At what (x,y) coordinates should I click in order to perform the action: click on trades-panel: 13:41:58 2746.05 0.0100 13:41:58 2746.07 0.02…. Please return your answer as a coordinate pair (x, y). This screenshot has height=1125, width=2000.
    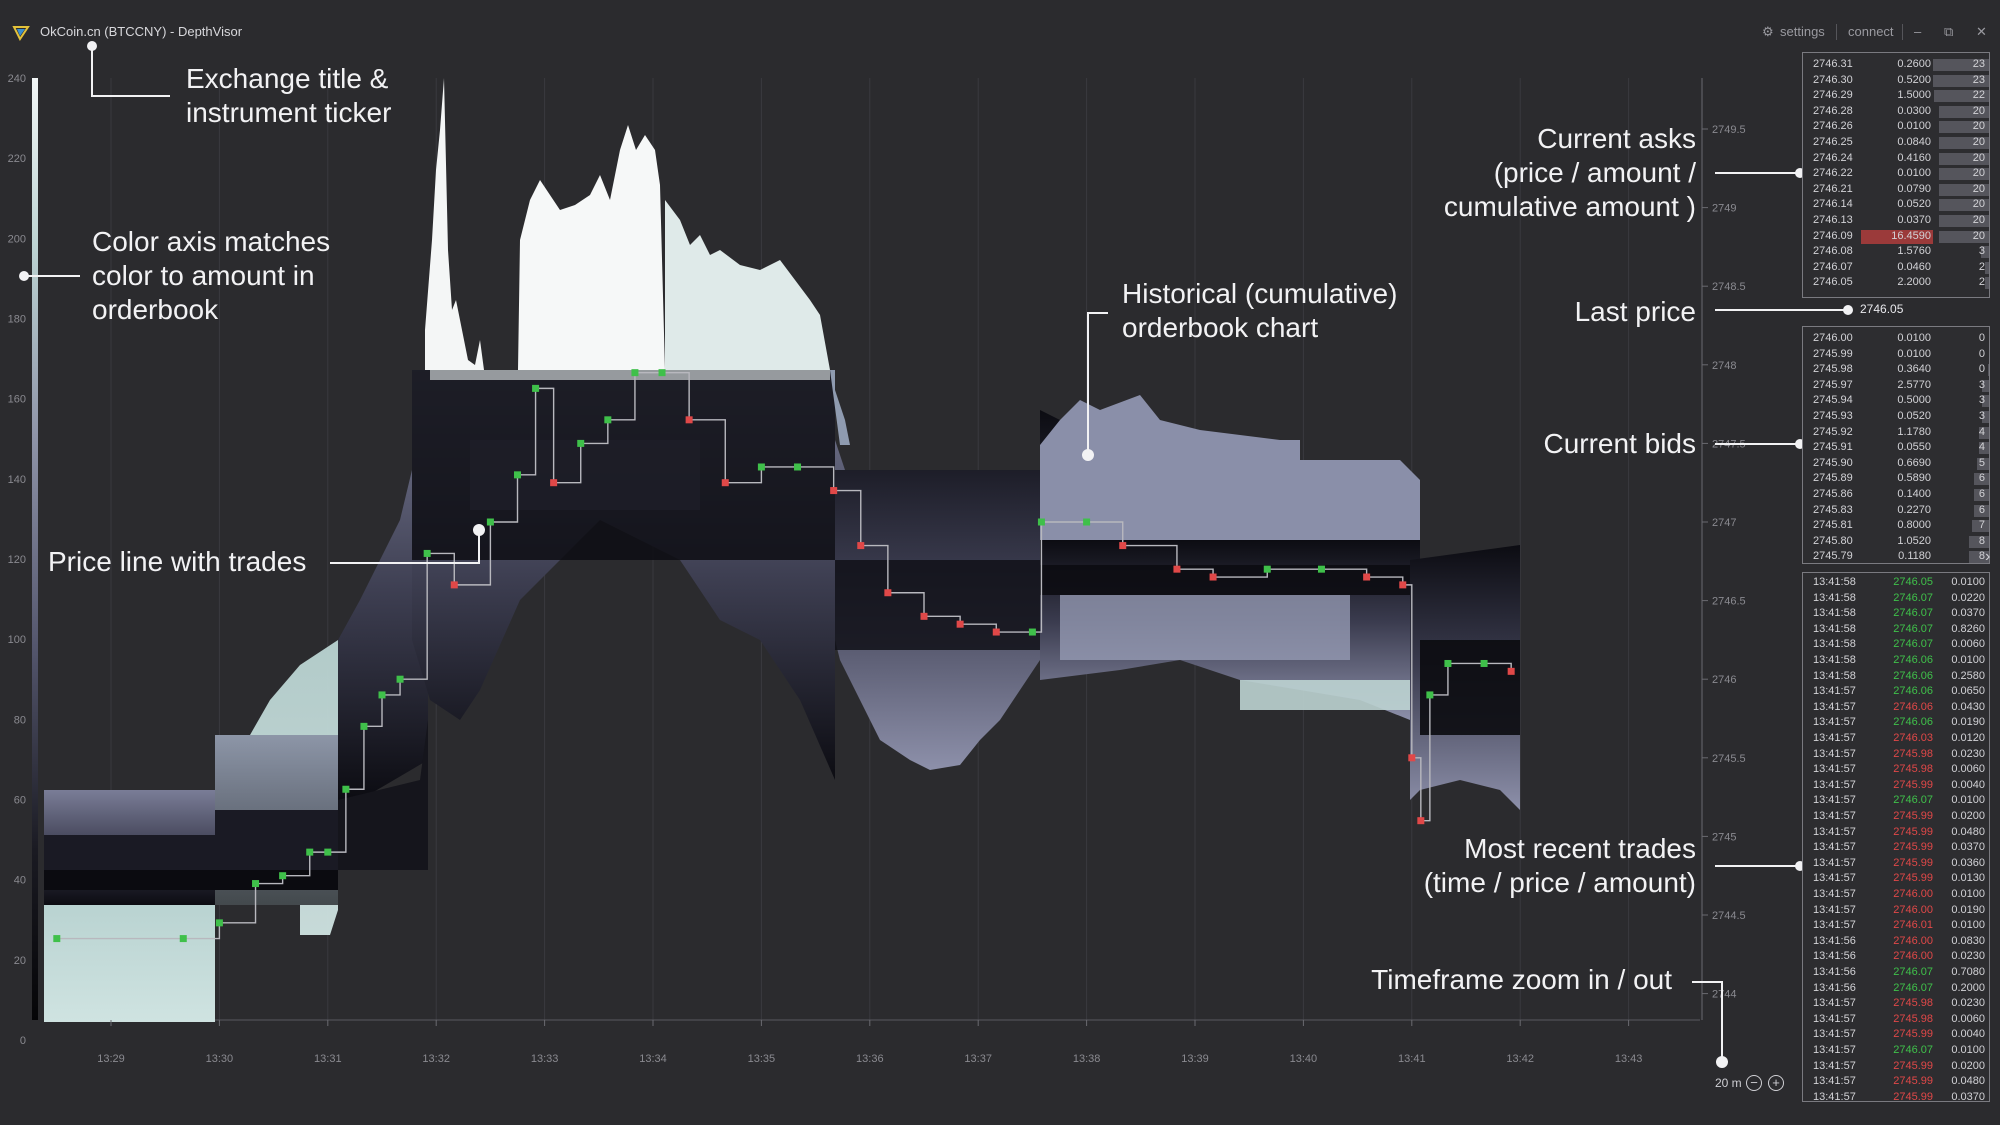
    Looking at the image, I should click on (1896, 837).